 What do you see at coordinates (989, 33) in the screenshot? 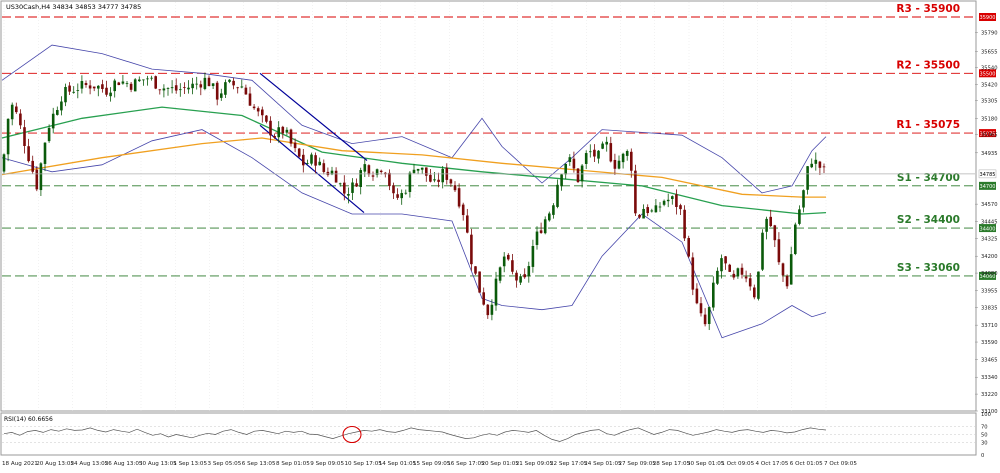
I see `y-tick-label: 35790` at bounding box center [989, 33].